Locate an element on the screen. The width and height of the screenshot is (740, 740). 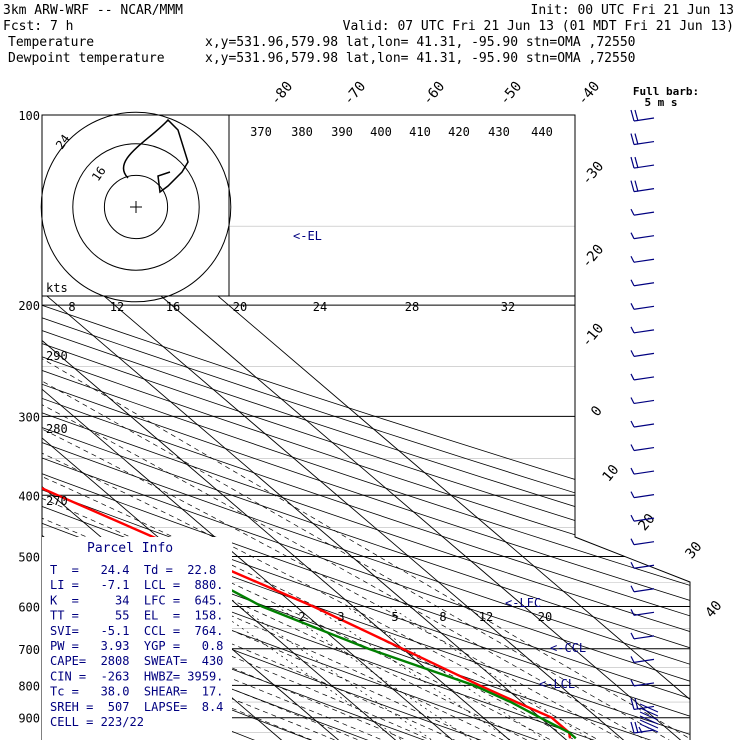
parcel-info-row: LI = -7.1 LCL = 880. is located at coordinates (136, 585).